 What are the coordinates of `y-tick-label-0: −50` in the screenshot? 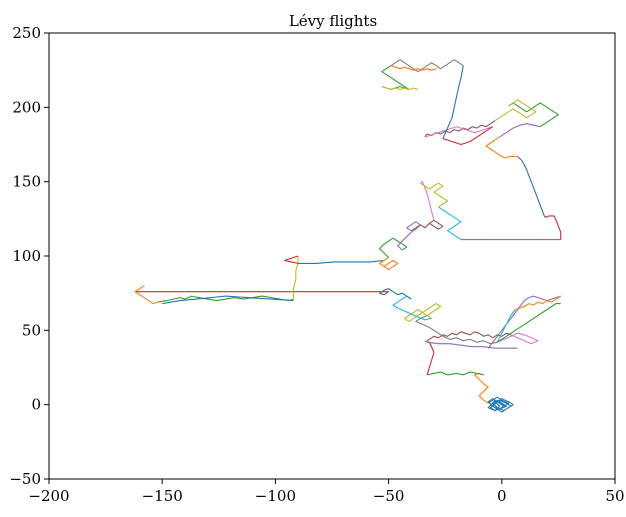 It's located at (25, 479).